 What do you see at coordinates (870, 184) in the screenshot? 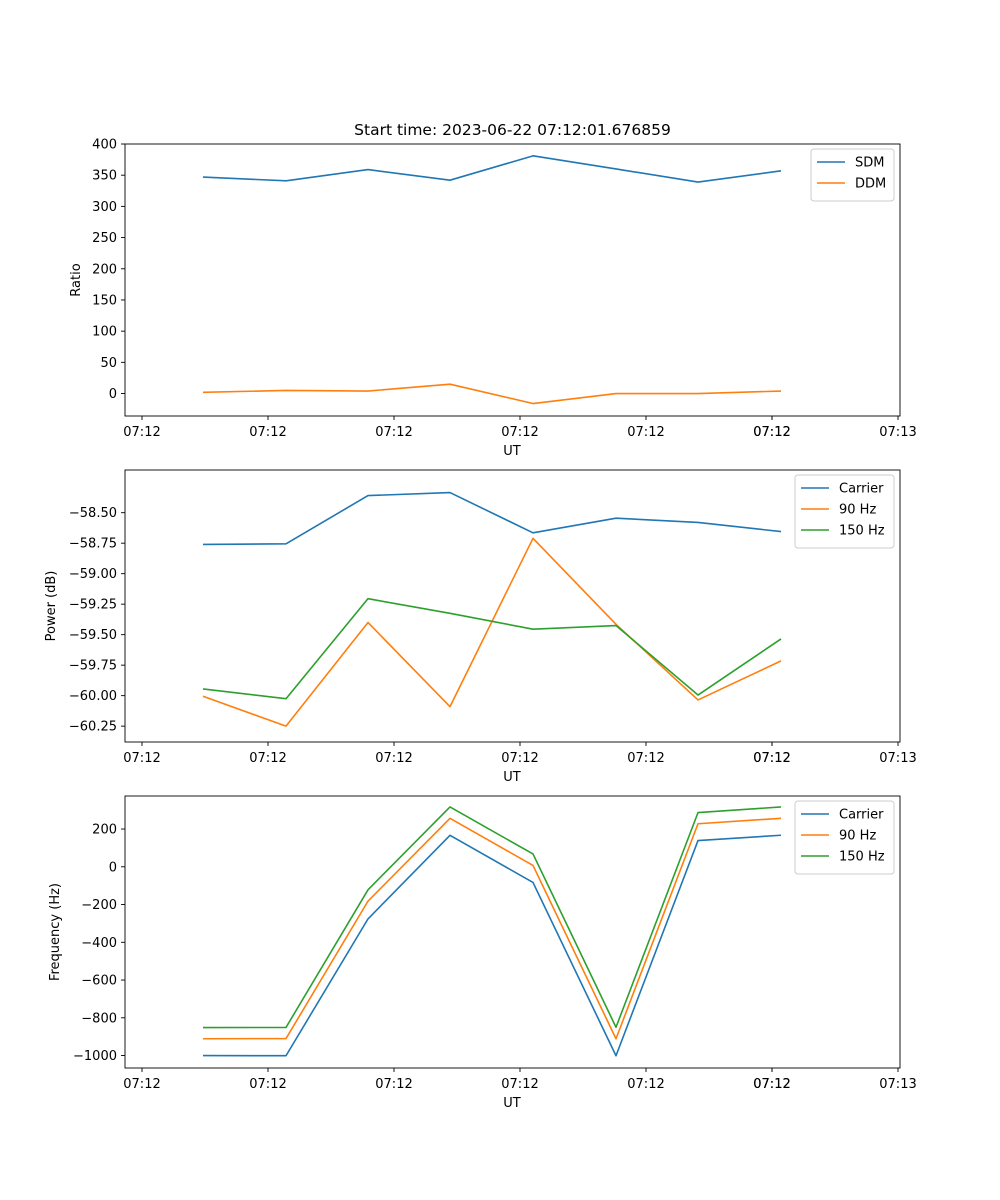
I see `legend-label: DDM` at bounding box center [870, 184].